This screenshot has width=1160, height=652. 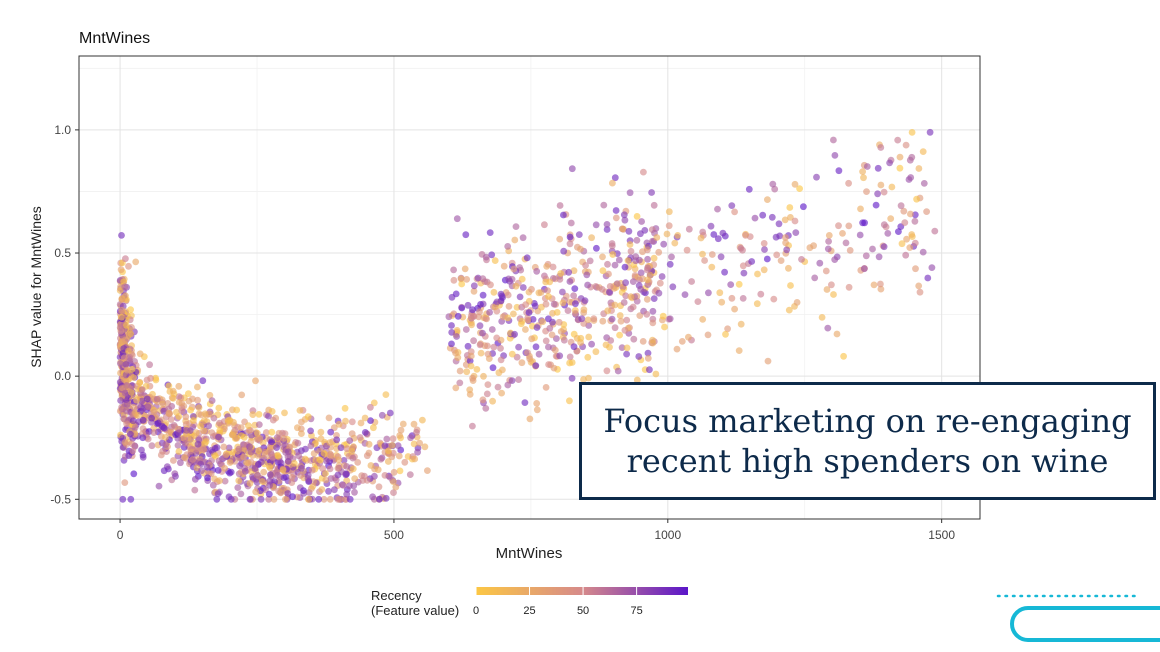 What do you see at coordinates (636, 611) in the screenshot?
I see `legend-tick-label: 75` at bounding box center [636, 611].